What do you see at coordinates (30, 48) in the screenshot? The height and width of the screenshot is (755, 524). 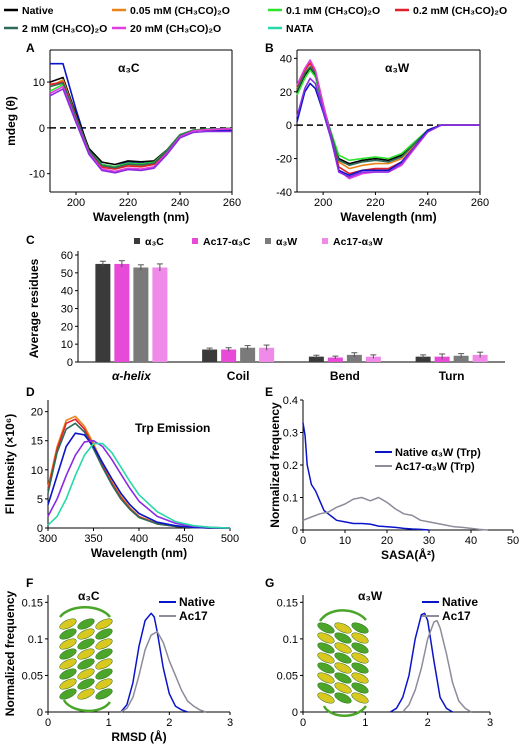 I see `panel-letter: A` at bounding box center [30, 48].